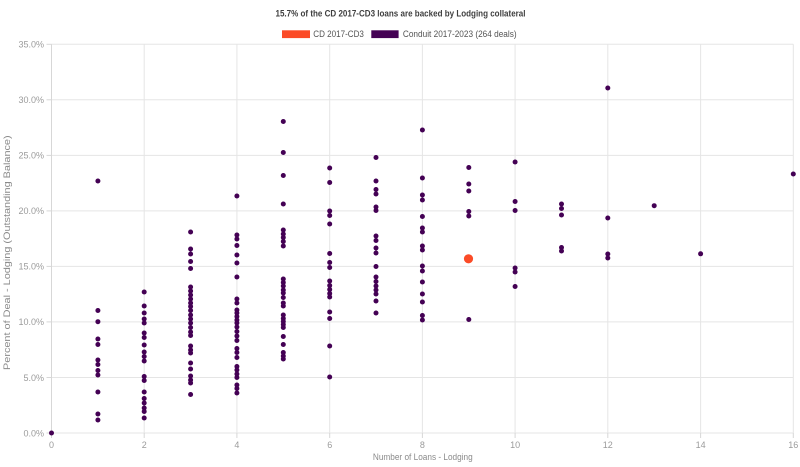  Describe the element at coordinates (33, 378) in the screenshot. I see `svg-text: 5.0%` at that location.